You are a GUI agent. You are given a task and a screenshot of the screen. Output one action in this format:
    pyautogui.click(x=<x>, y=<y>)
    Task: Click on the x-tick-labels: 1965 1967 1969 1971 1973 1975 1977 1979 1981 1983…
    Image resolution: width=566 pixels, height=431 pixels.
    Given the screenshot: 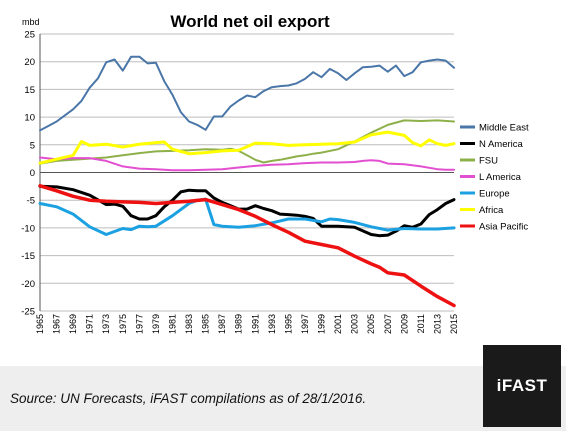 What is the action you would take?
    pyautogui.click(x=247, y=324)
    